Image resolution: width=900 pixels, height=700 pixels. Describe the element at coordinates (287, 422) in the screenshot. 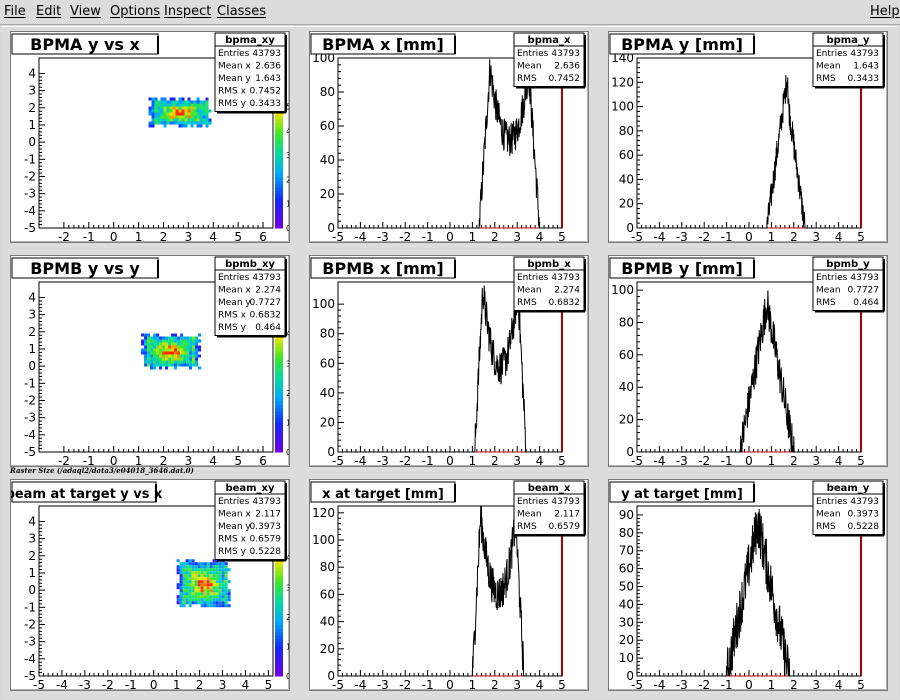

I see `palette-tick-label: 10` at that location.